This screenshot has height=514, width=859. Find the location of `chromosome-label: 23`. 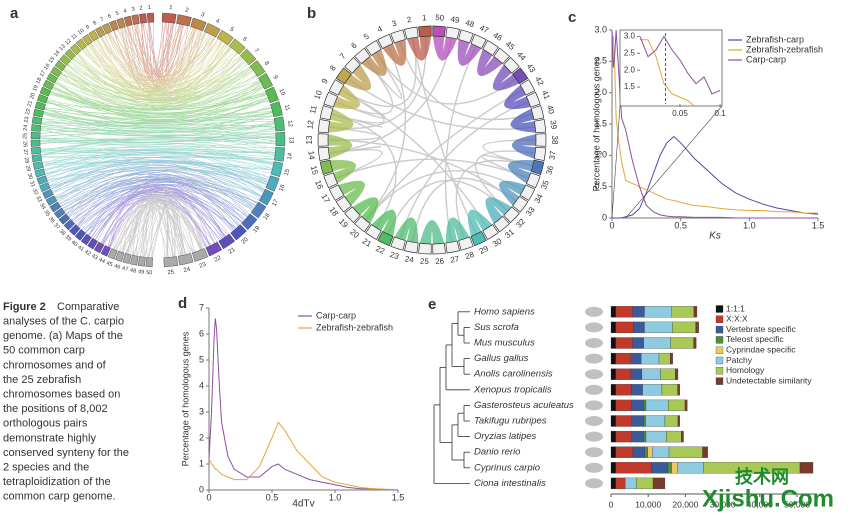

chromosome-label: 23 is located at coordinates (27, 119).